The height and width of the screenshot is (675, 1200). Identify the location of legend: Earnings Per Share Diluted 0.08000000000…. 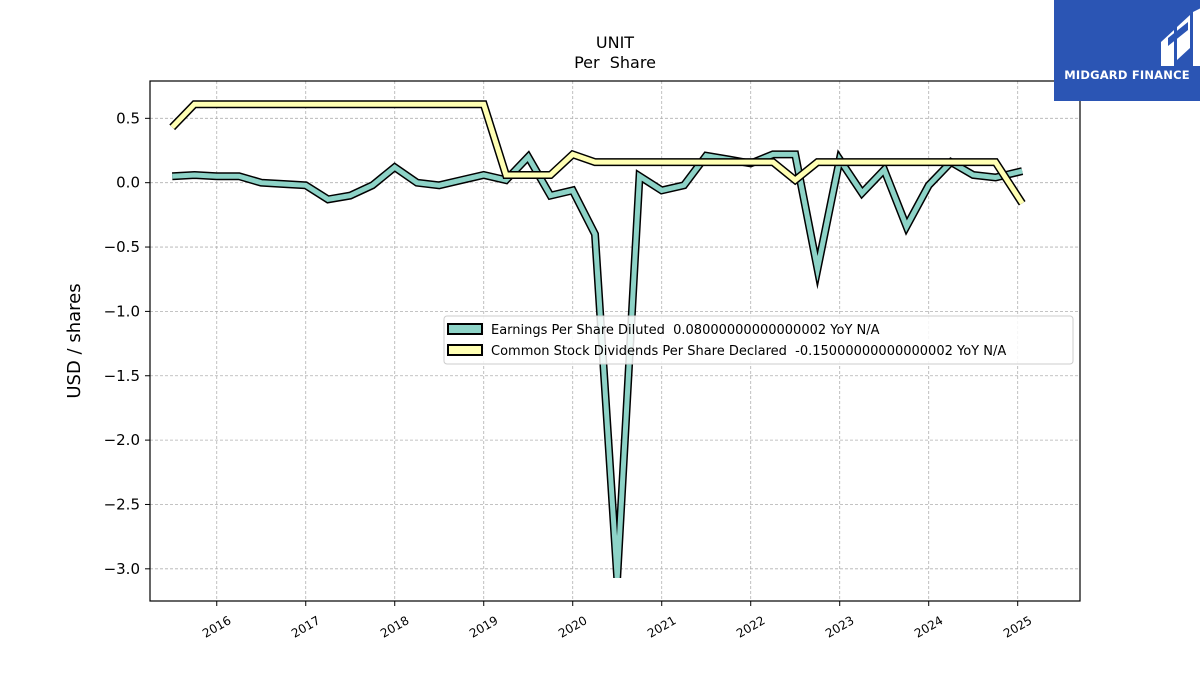
(758, 340).